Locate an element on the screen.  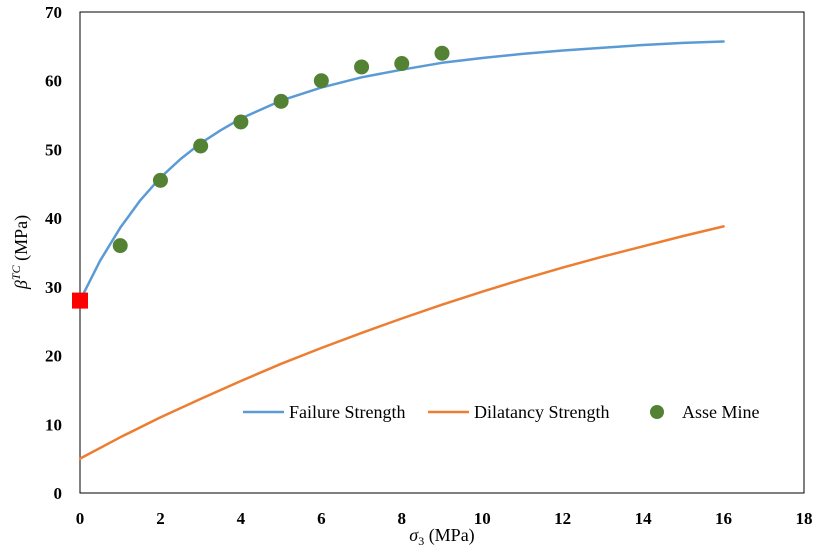
x-axis-title: σ3 (MPa) is located at coordinates (441, 536).